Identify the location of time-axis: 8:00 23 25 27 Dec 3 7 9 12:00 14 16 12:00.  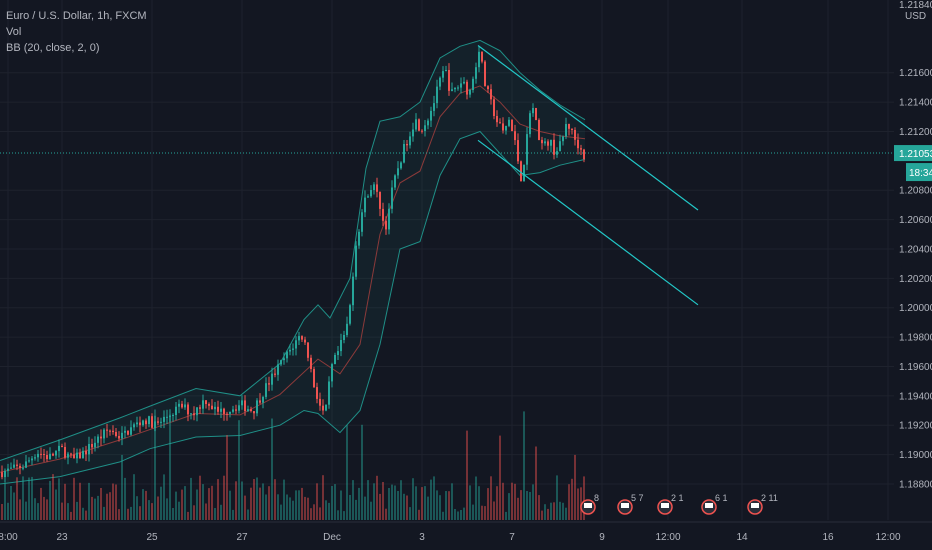
(466, 535).